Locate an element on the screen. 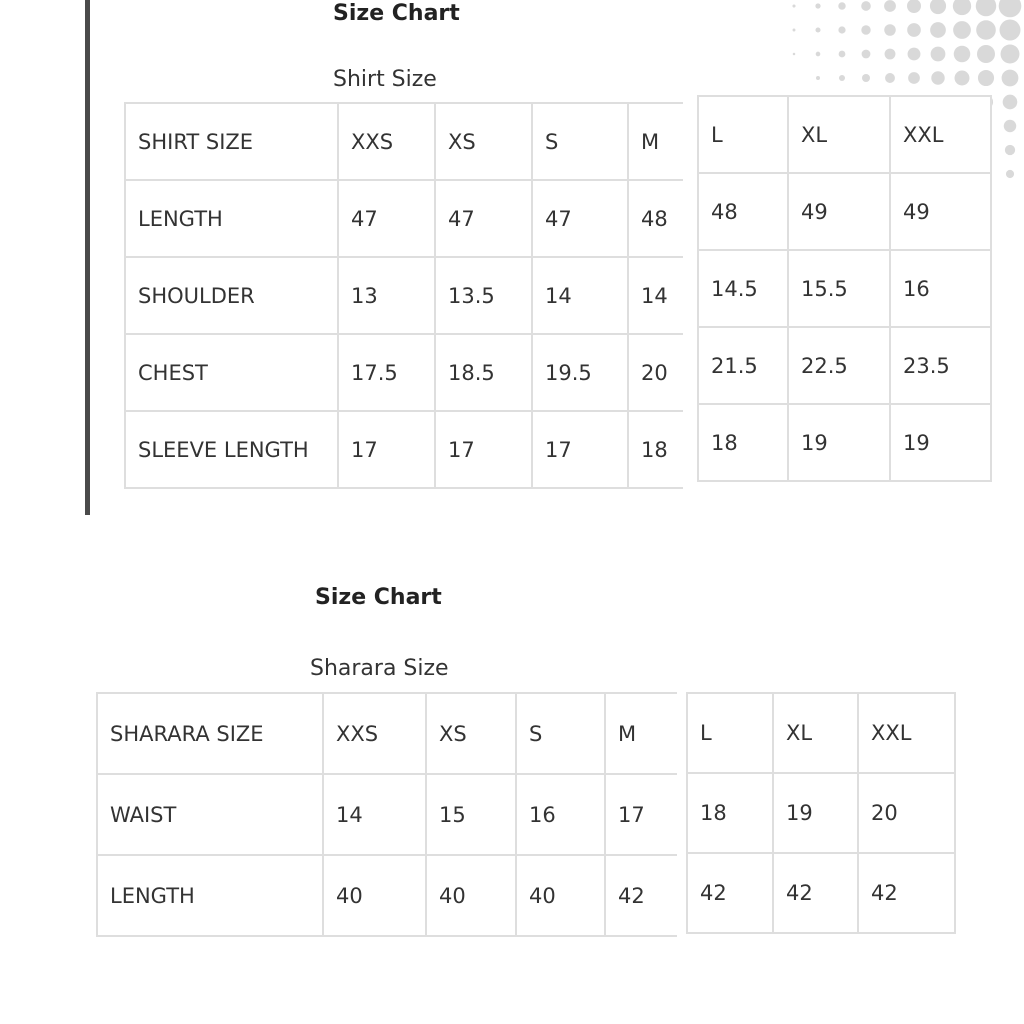 The height and width of the screenshot is (1024, 1024). measurement-value: 23.5 is located at coordinates (940, 365).